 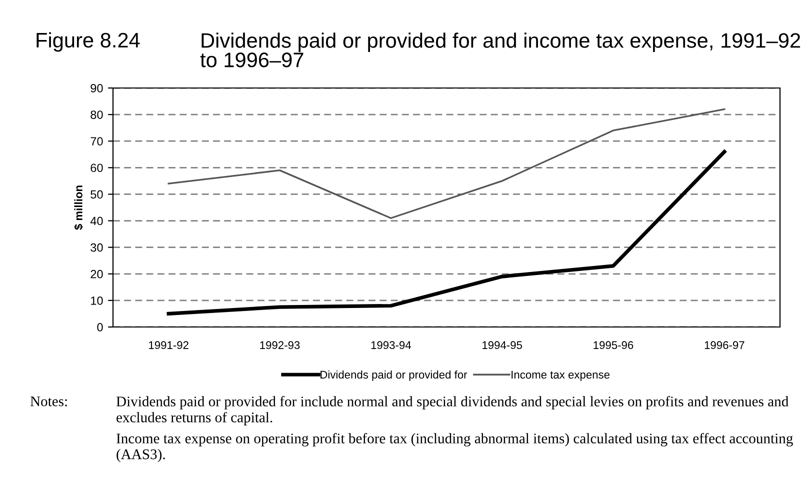 I want to click on legend-label: Dividends paid or provided for, so click(x=394, y=375).